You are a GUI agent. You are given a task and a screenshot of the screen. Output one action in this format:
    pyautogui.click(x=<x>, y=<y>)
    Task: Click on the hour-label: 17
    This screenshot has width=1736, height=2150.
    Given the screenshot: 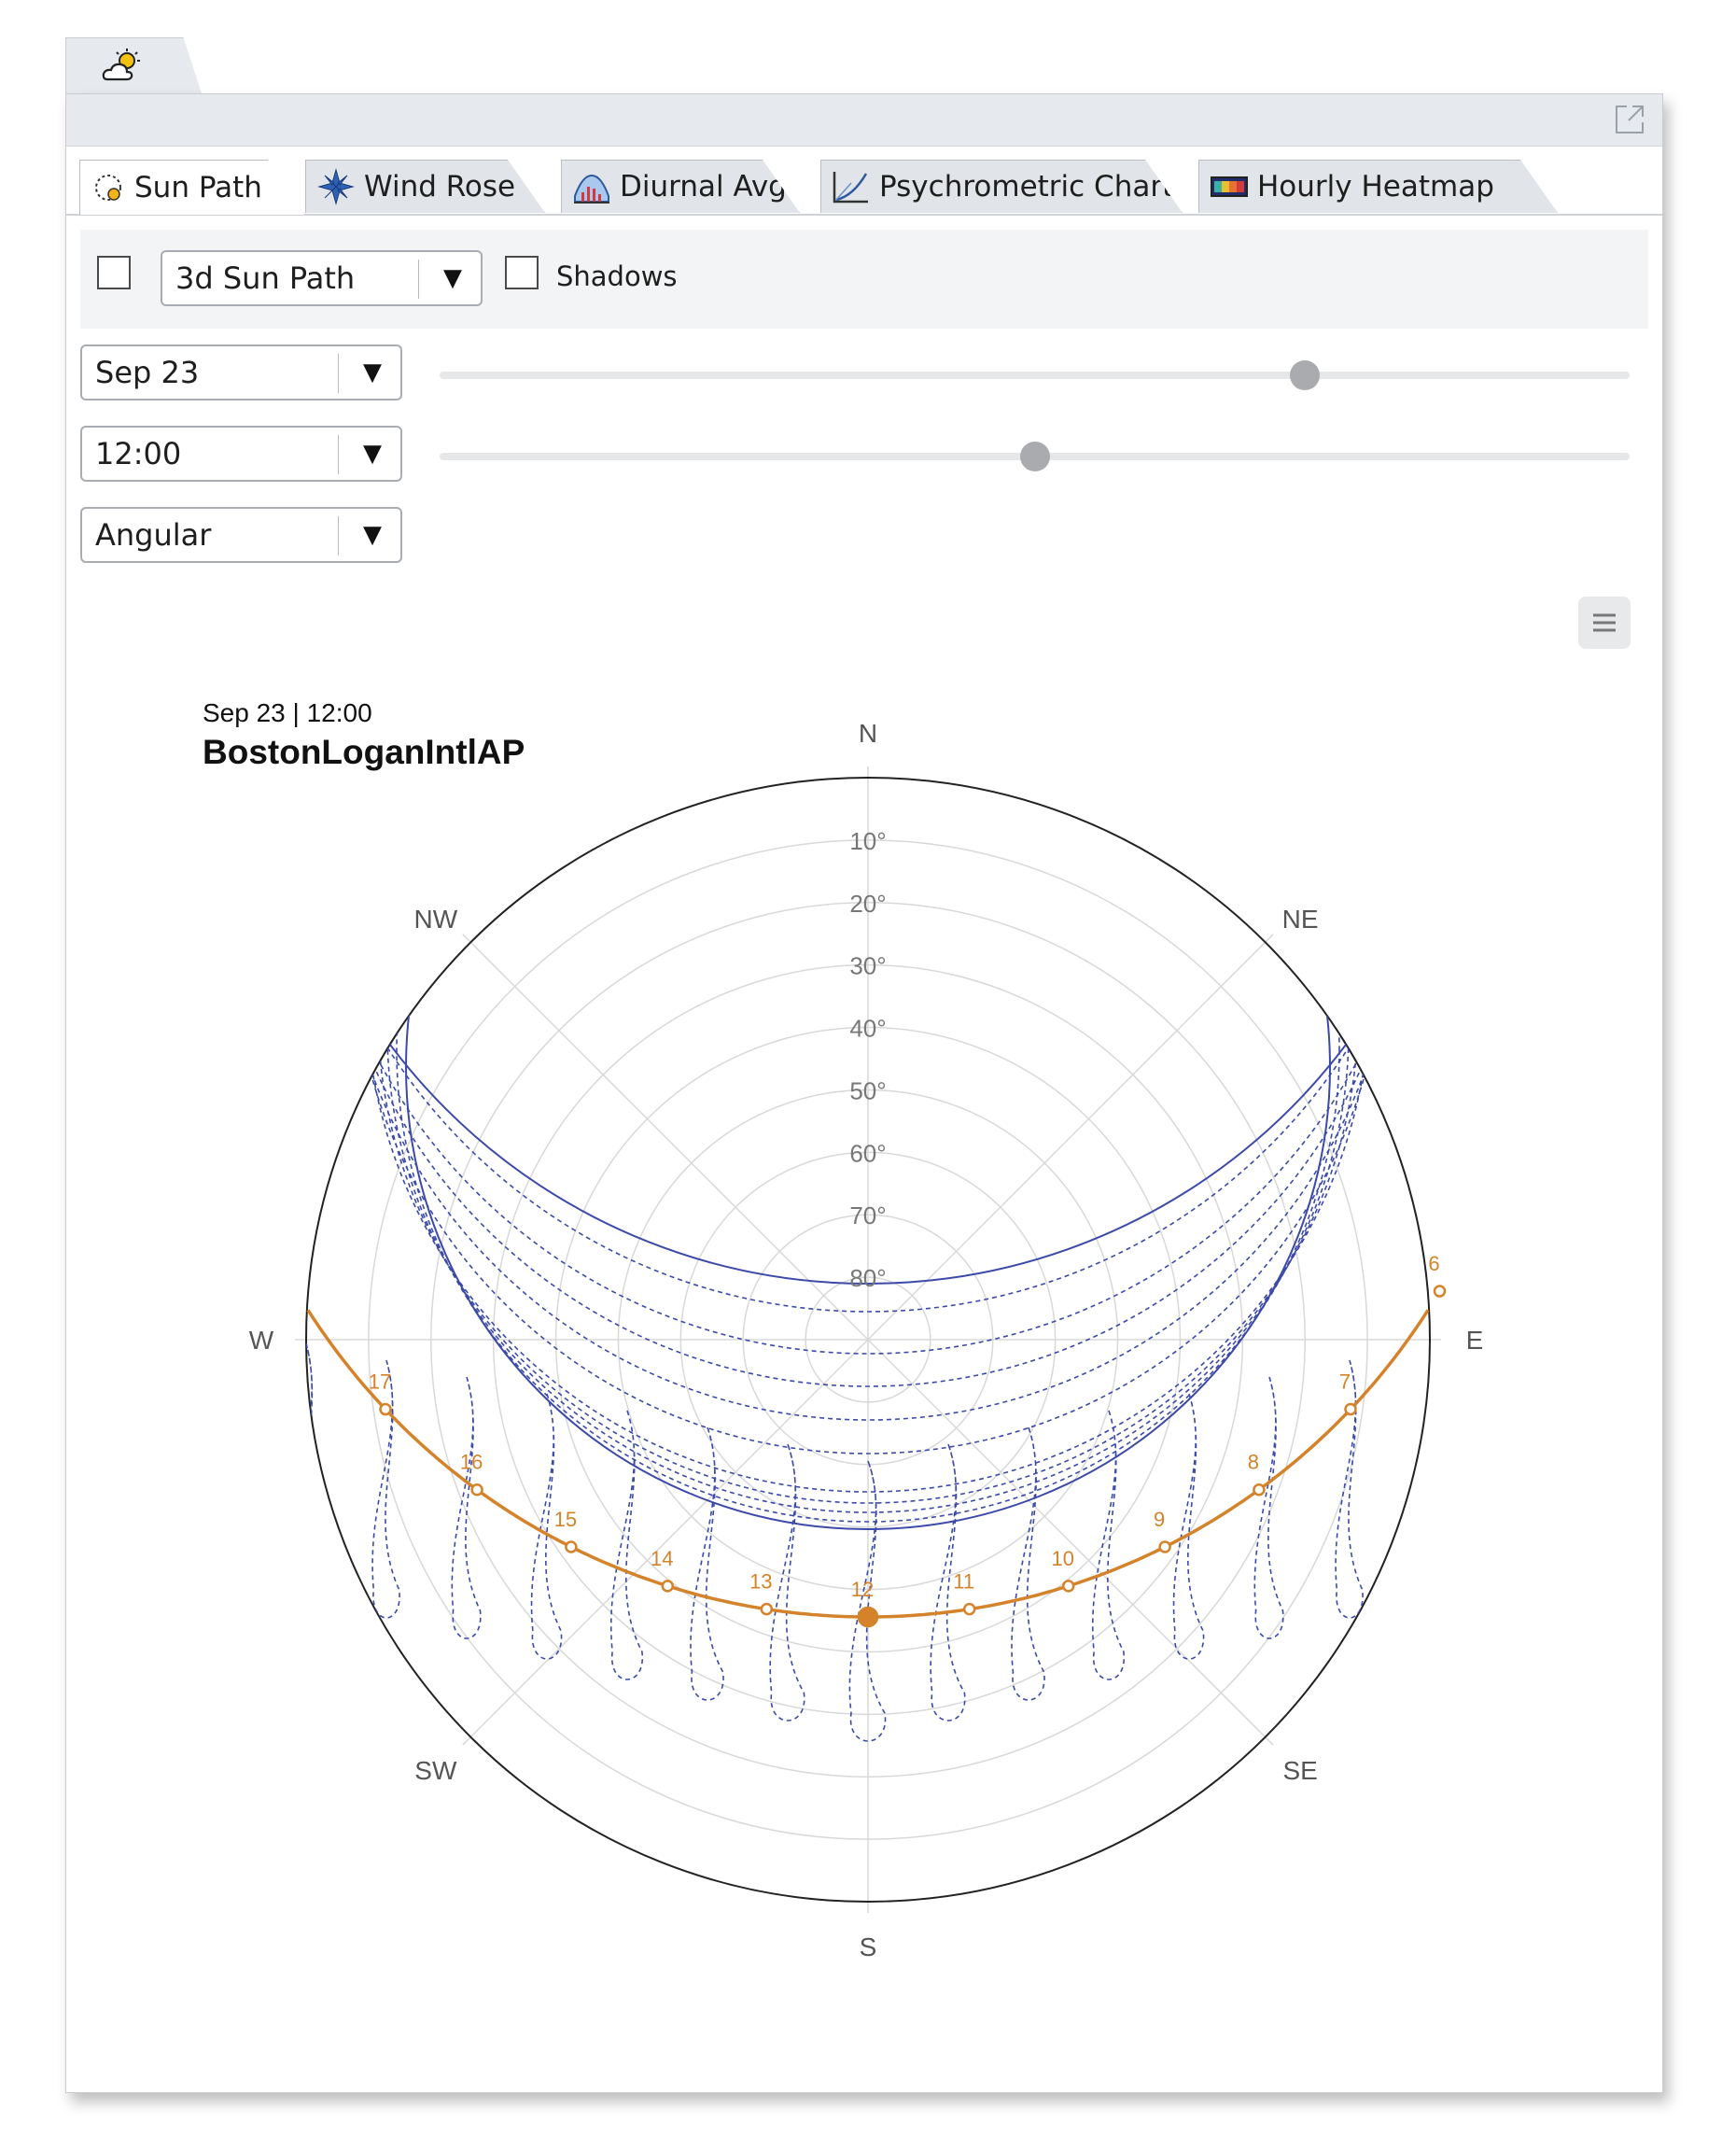 What is the action you would take?
    pyautogui.click(x=380, y=1382)
    